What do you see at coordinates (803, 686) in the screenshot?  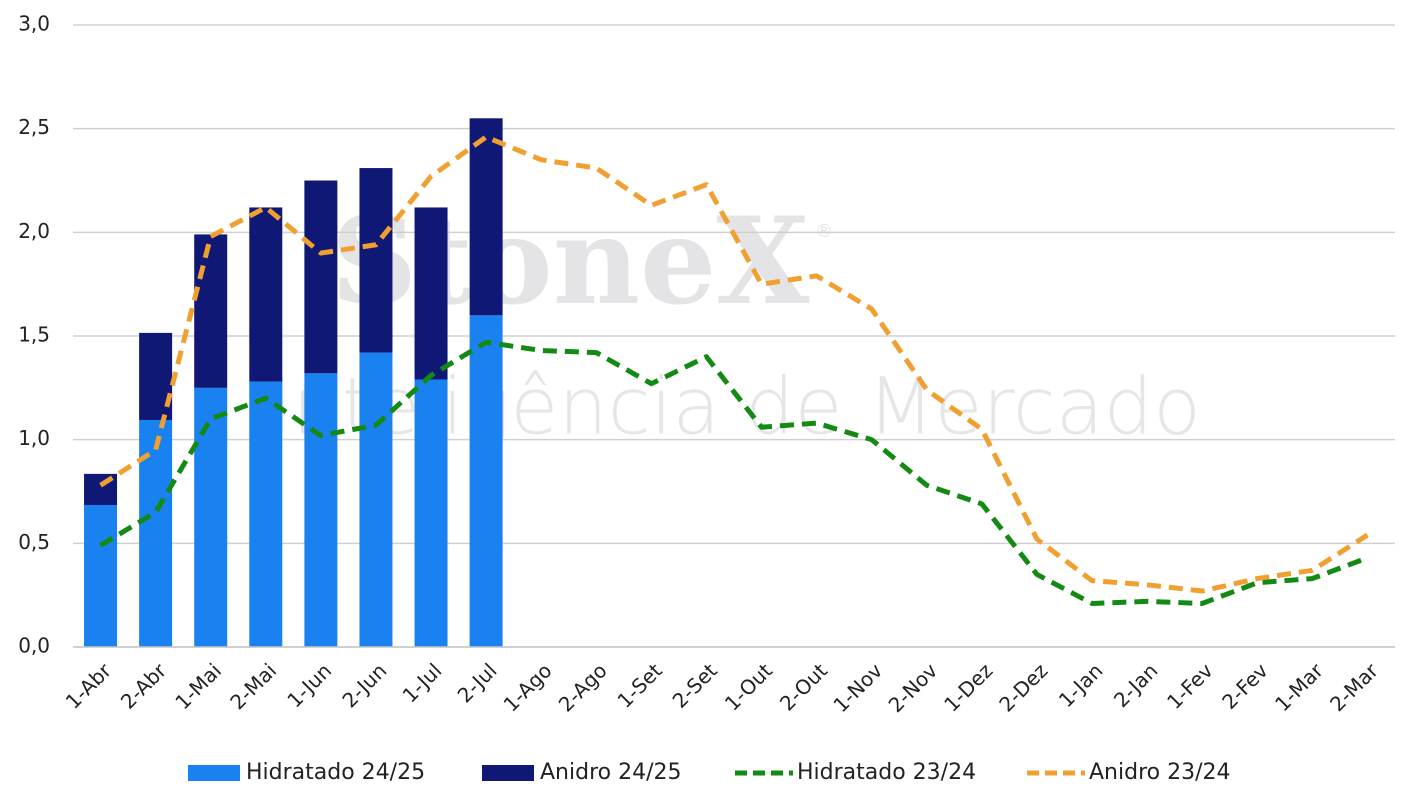 I see `x-tick-label: 2-Out` at bounding box center [803, 686].